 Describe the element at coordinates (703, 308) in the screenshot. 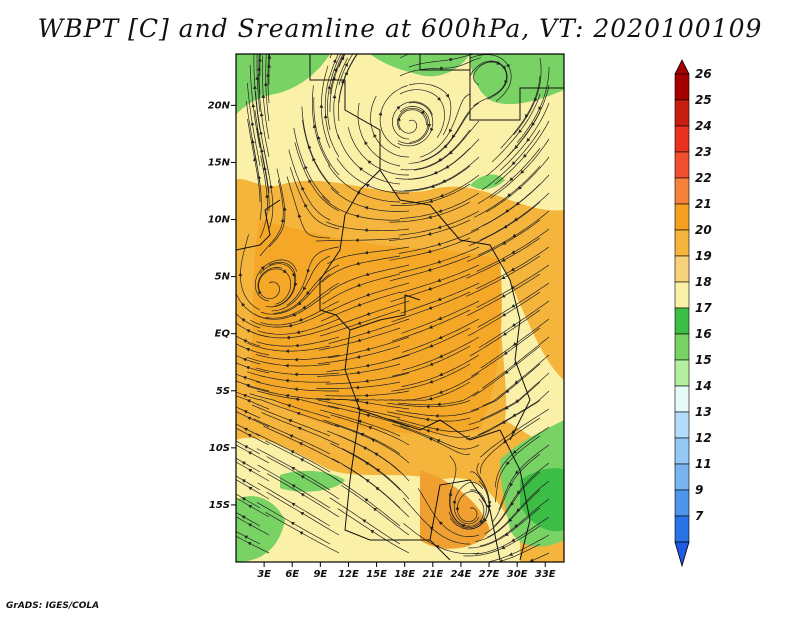

I see `colorbar-level-label: 17` at that location.